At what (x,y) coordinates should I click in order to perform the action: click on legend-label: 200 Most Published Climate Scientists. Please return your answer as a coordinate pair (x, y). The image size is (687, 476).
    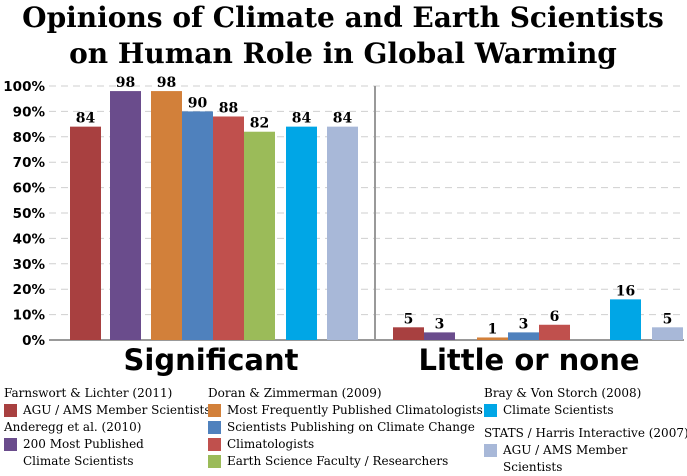
    Looking at the image, I should click on (83, 452).